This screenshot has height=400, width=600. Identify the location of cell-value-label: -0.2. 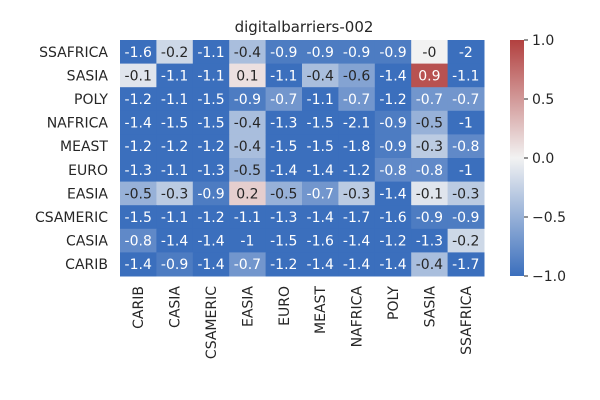
(174, 53).